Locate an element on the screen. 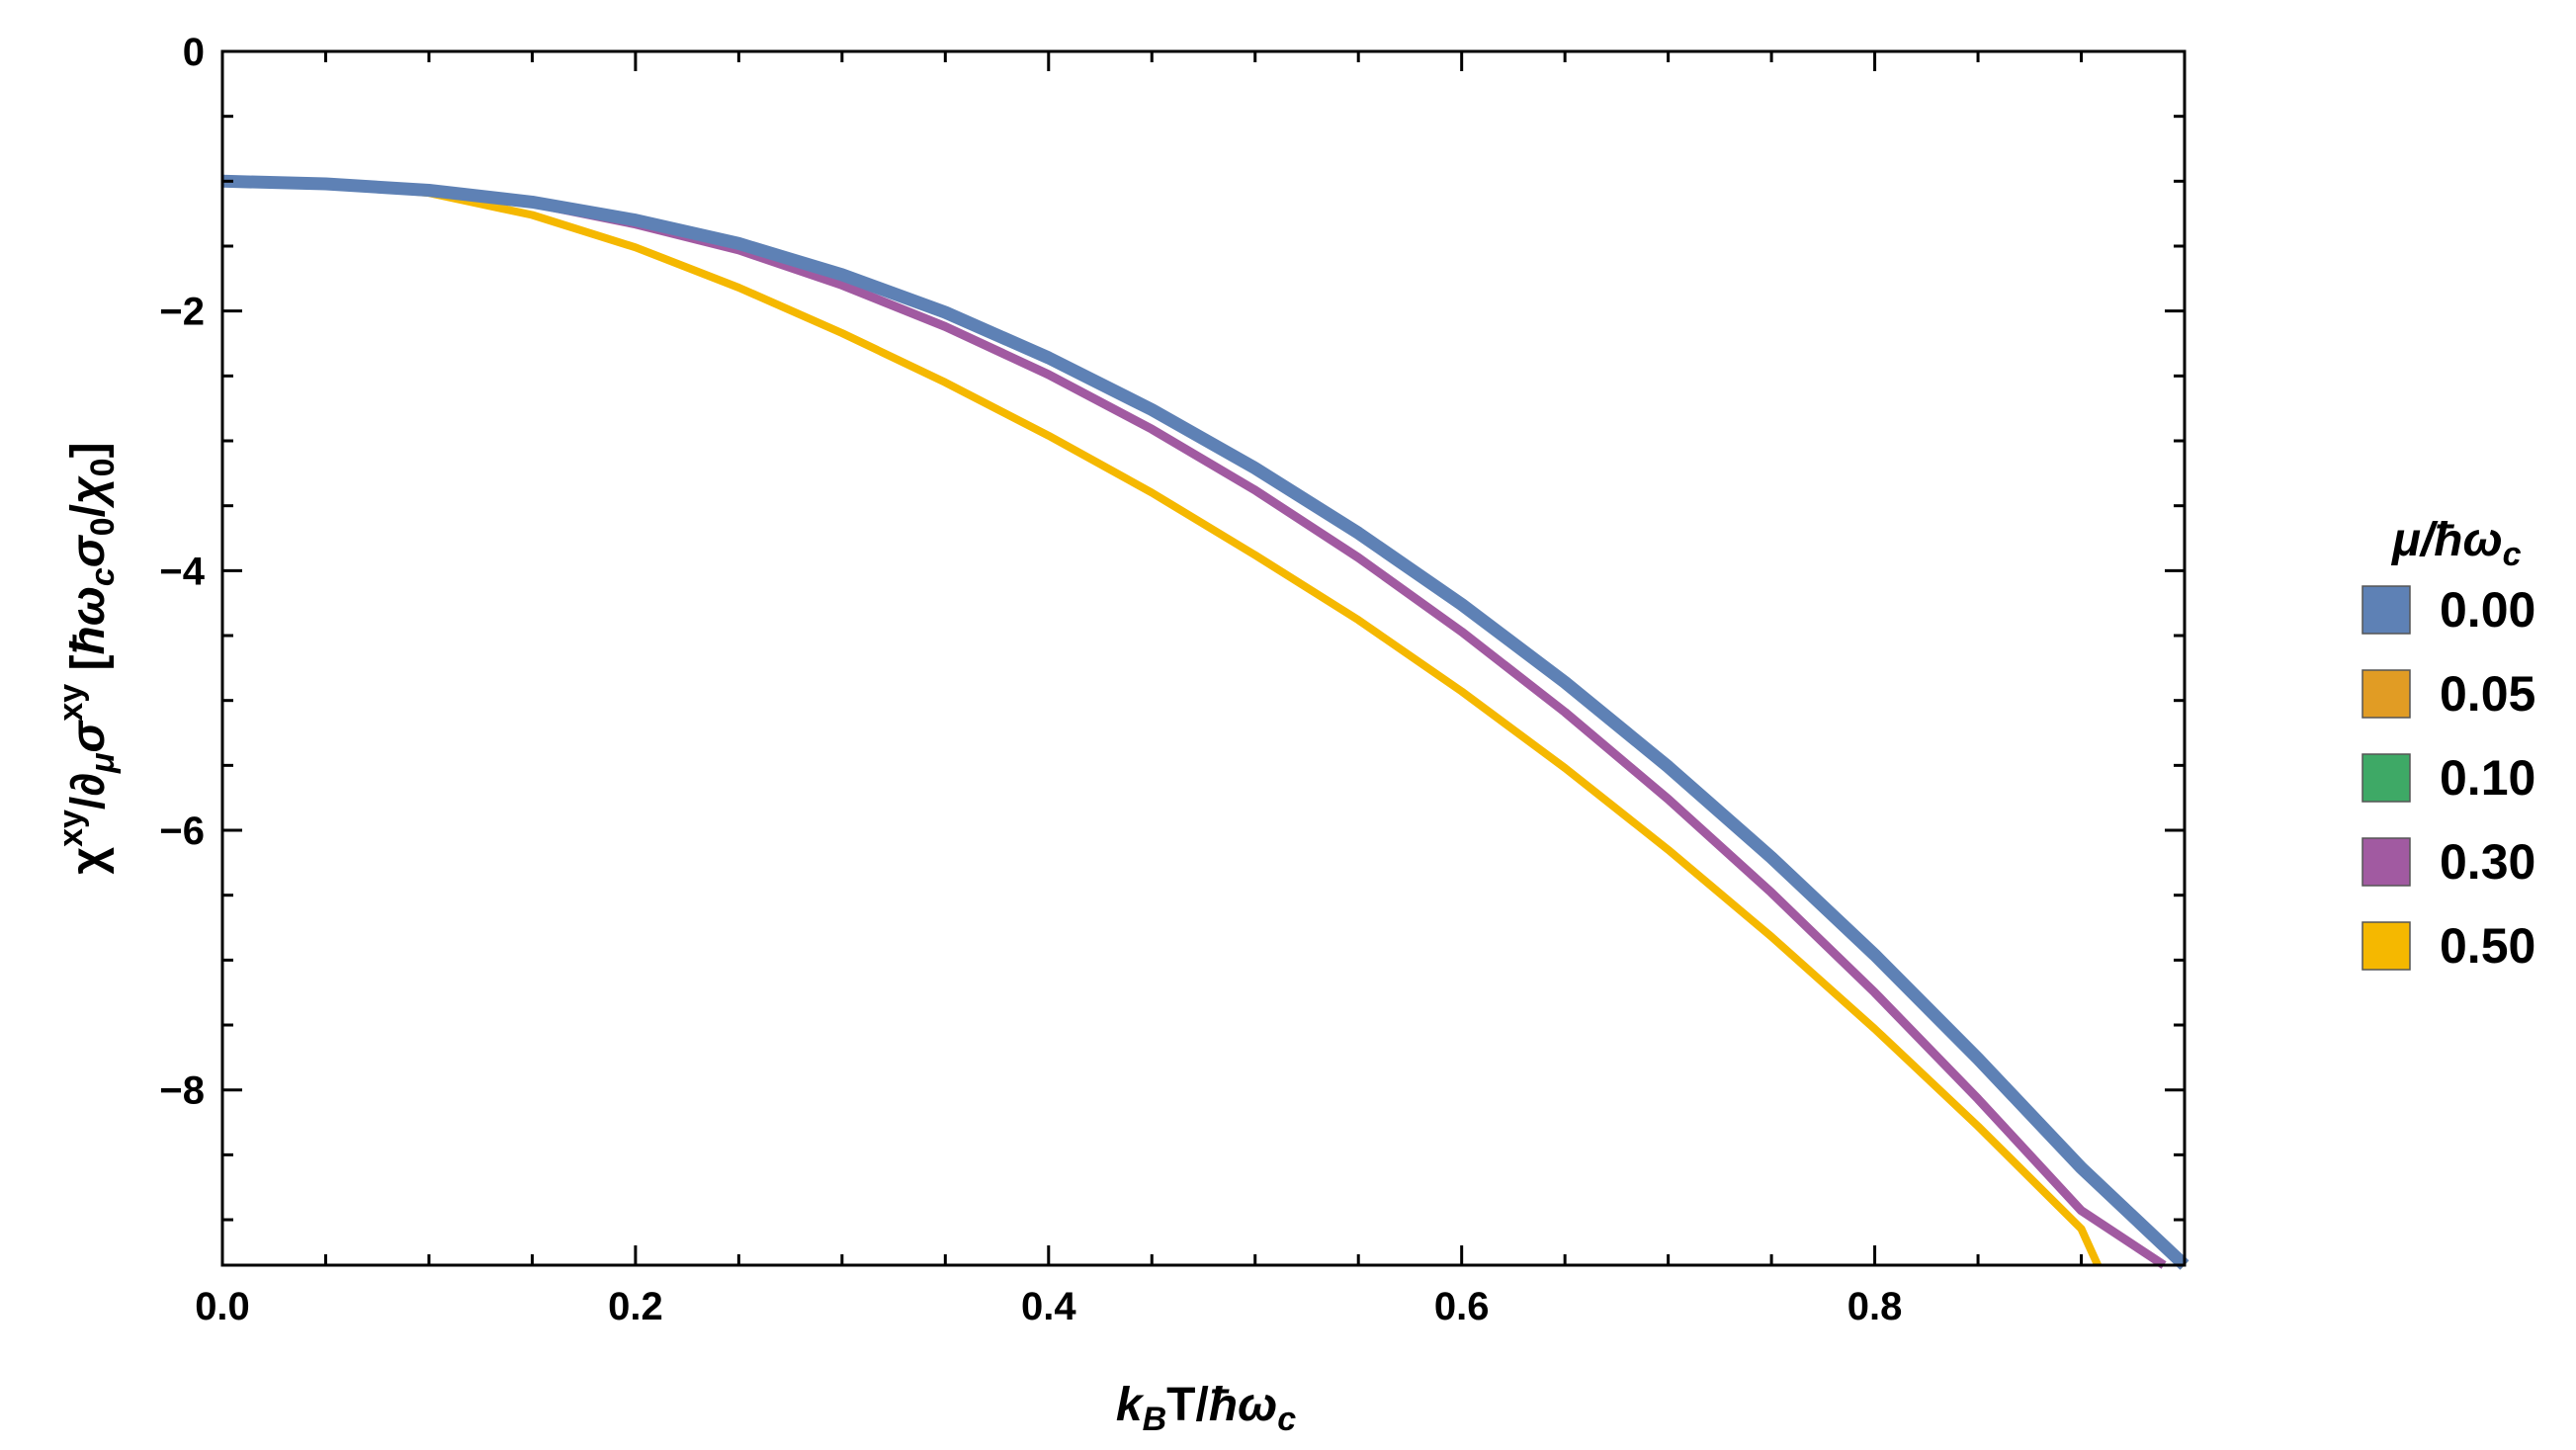 This screenshot has height=1450, width=2576. legend-label: 0.30 is located at coordinates (2487, 862).